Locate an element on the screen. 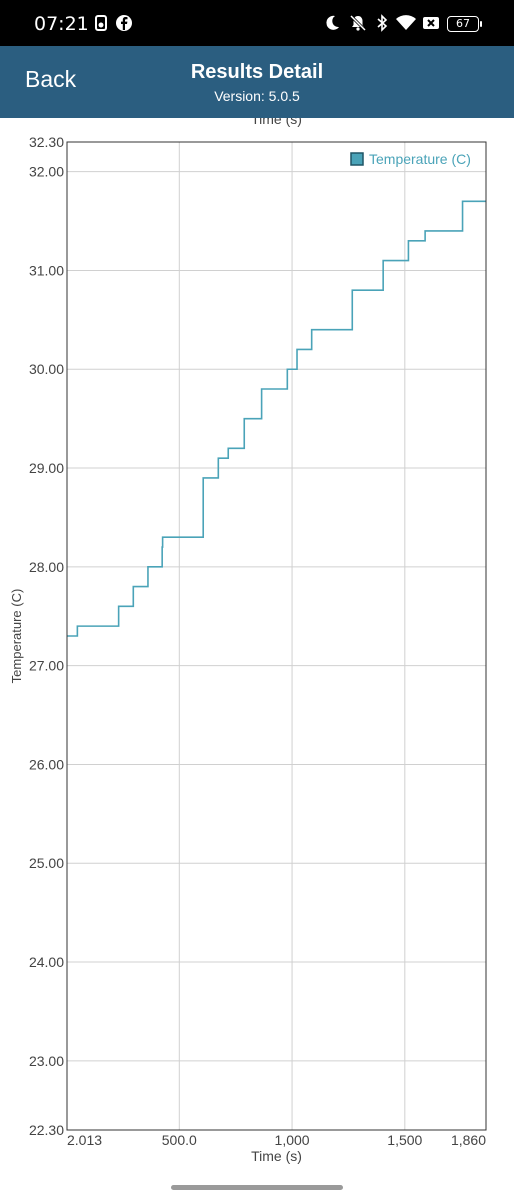  page-title: Results Detail is located at coordinates (257, 72).